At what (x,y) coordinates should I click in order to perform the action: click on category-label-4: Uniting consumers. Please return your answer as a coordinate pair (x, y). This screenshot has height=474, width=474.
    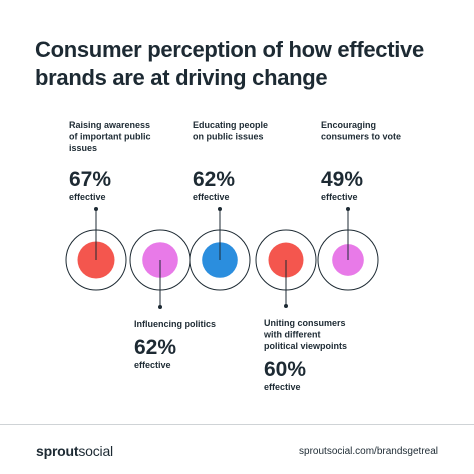
    Looking at the image, I should click on (305, 323).